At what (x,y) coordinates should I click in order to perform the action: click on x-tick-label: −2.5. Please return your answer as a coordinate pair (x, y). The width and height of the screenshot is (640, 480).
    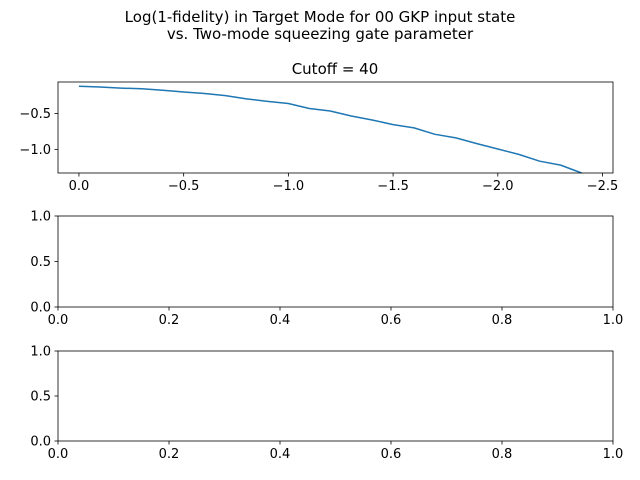
    Looking at the image, I should click on (603, 186).